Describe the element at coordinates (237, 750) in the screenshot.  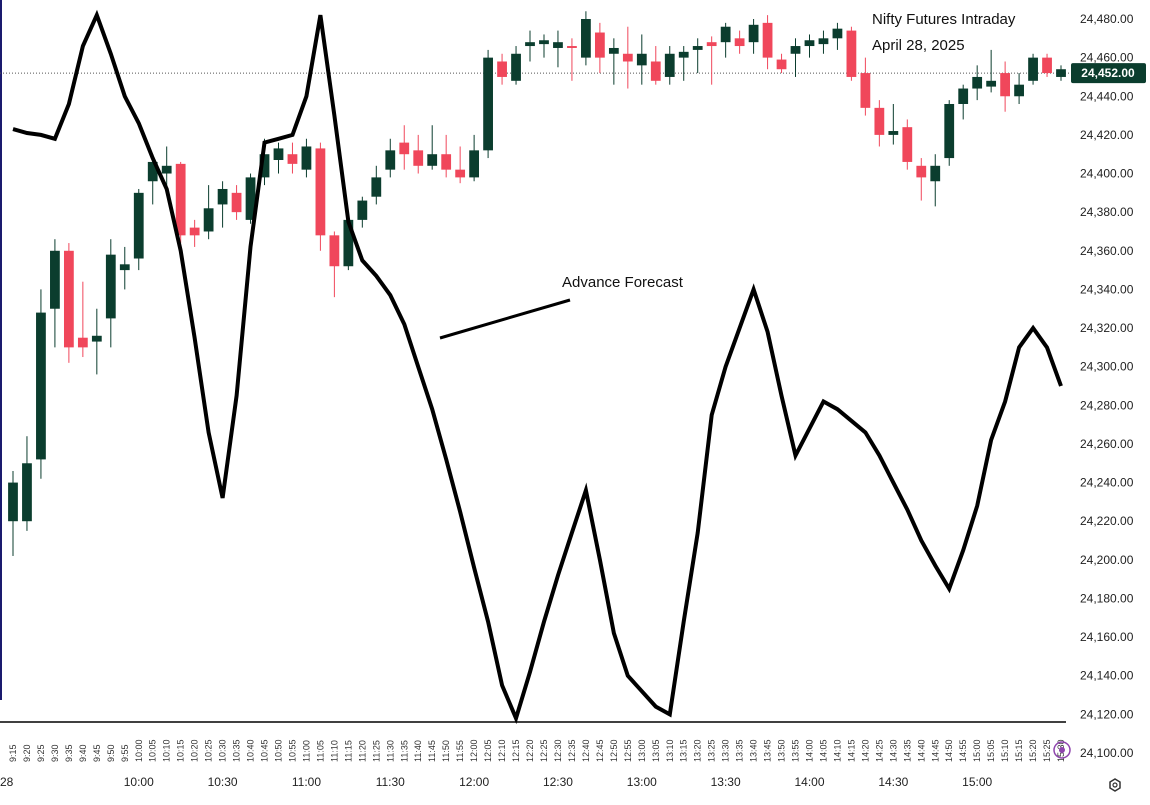
I see `x-minor-tick-label: 10:35` at that location.